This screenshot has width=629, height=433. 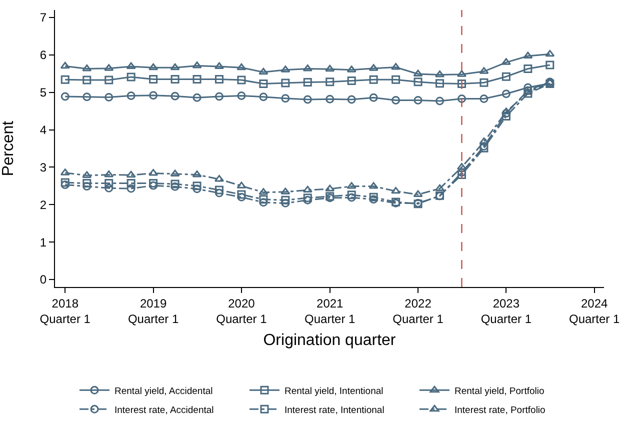 What do you see at coordinates (43, 17) in the screenshot?
I see `y-tick-label: 7` at bounding box center [43, 17].